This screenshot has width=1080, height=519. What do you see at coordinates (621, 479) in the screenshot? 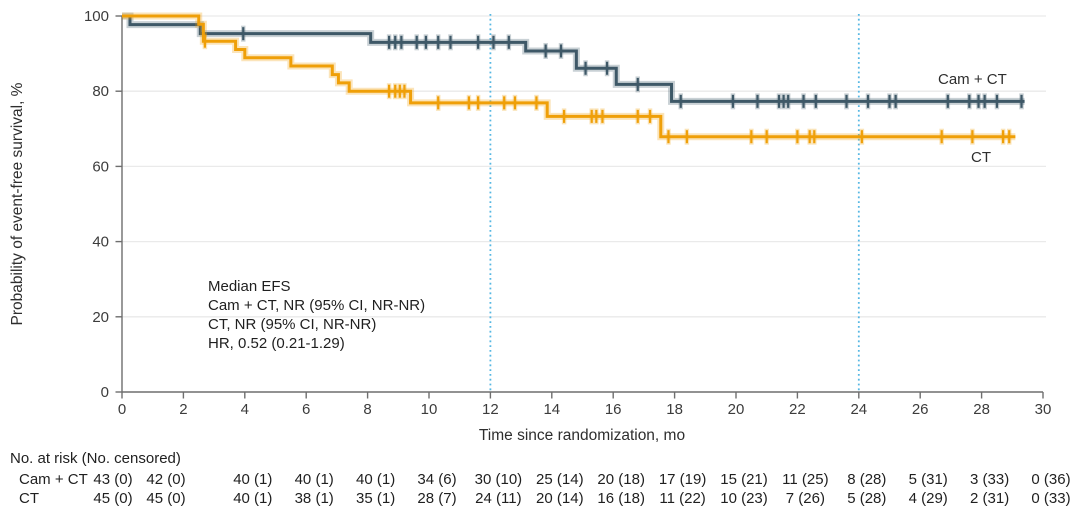
I see `risk-cell: 20 (18)` at bounding box center [621, 479].